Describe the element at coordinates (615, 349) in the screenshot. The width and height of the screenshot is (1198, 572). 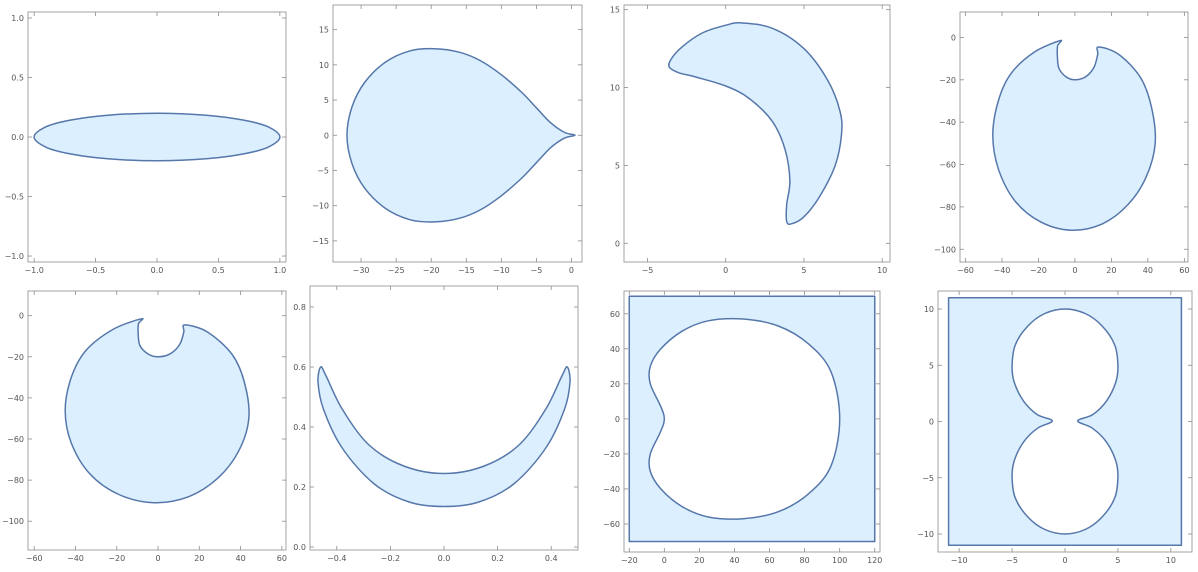
I see `plot-7-ytick-label: 40` at that location.